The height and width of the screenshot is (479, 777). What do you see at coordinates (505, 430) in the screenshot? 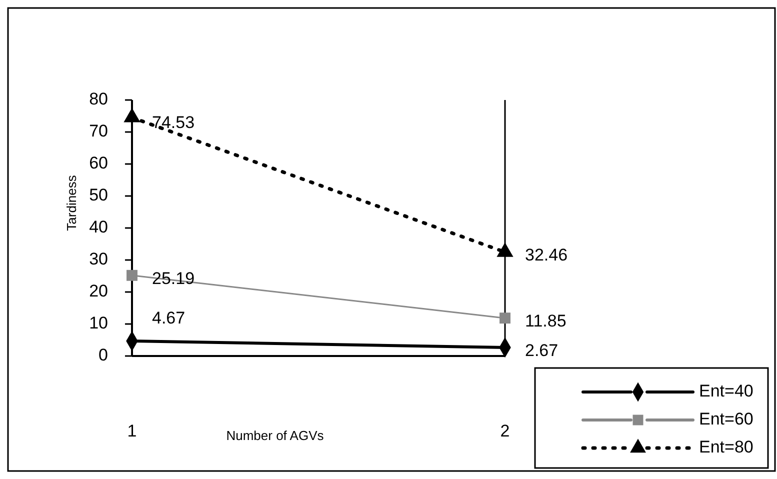
I see `x-tick-label: 2` at bounding box center [505, 430].